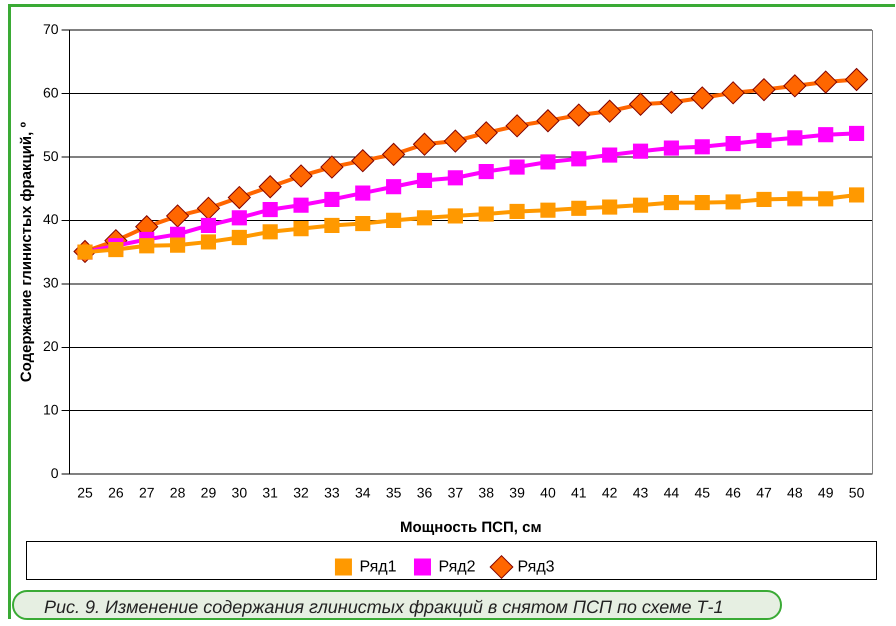 The image size is (896, 626). I want to click on x-tick-label: 31, so click(270, 492).